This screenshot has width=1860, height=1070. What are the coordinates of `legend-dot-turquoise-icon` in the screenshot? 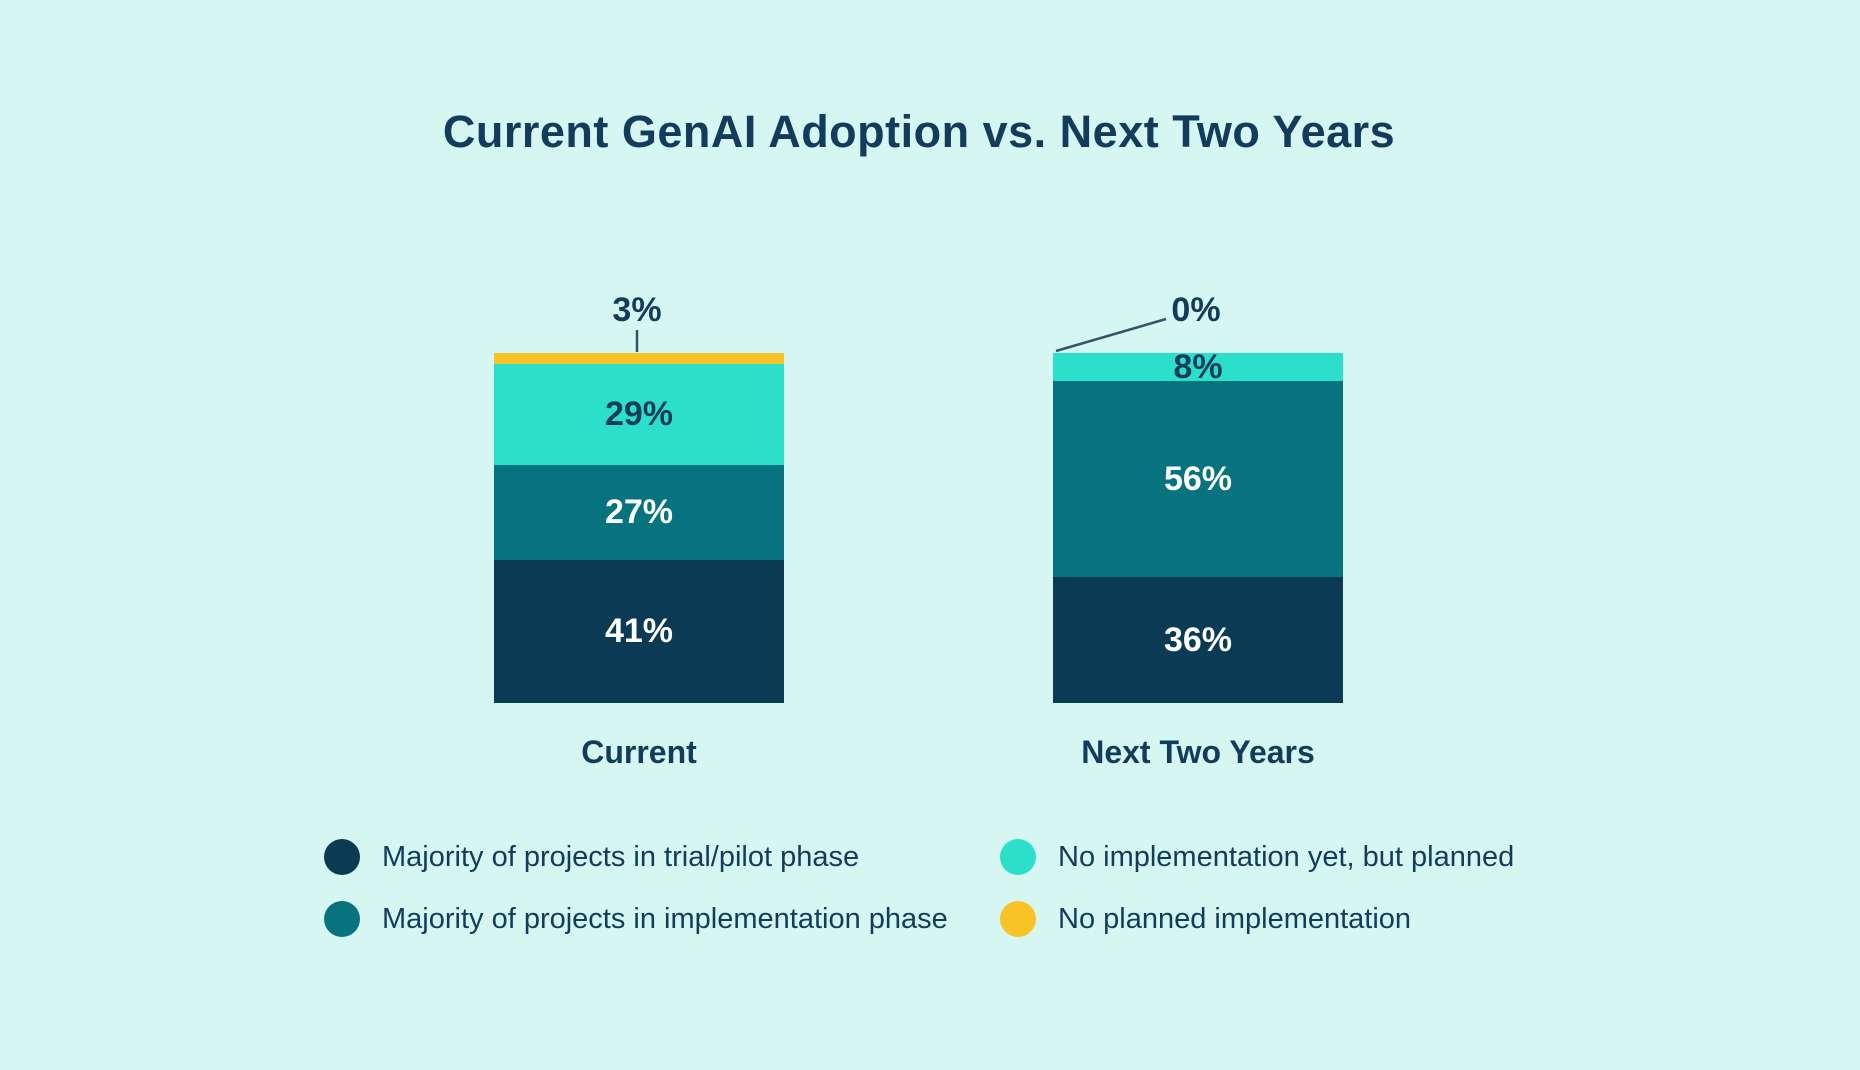 It's located at (1018, 857).